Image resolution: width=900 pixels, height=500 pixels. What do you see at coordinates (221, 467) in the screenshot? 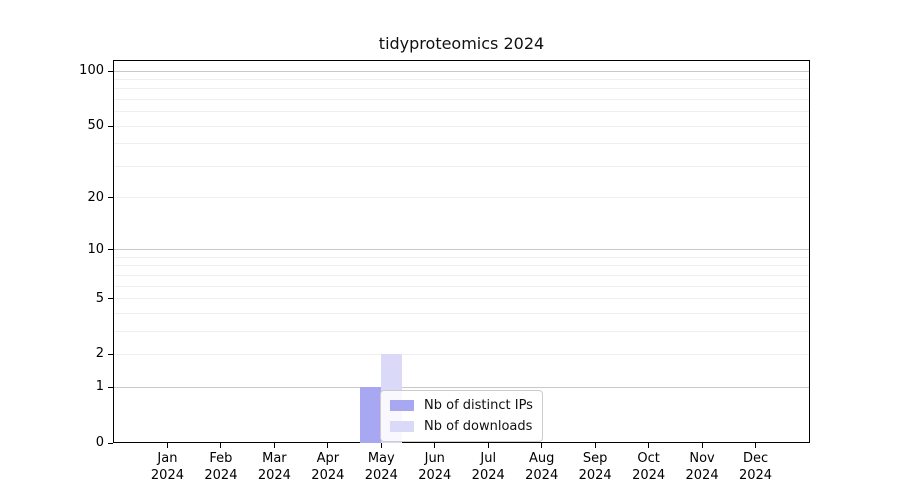
I see `x-tick-label: Feb 2024` at bounding box center [221, 467].